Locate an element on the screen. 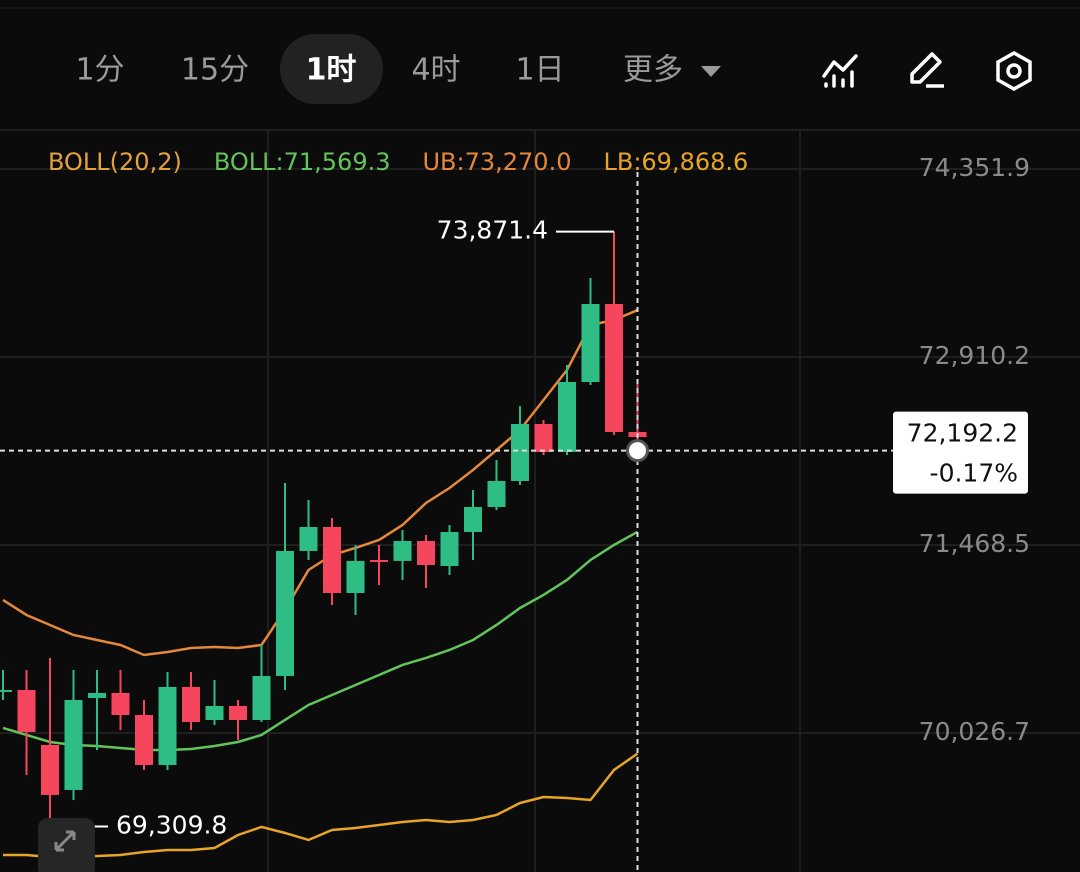  boll-line is located at coordinates (321, 805).